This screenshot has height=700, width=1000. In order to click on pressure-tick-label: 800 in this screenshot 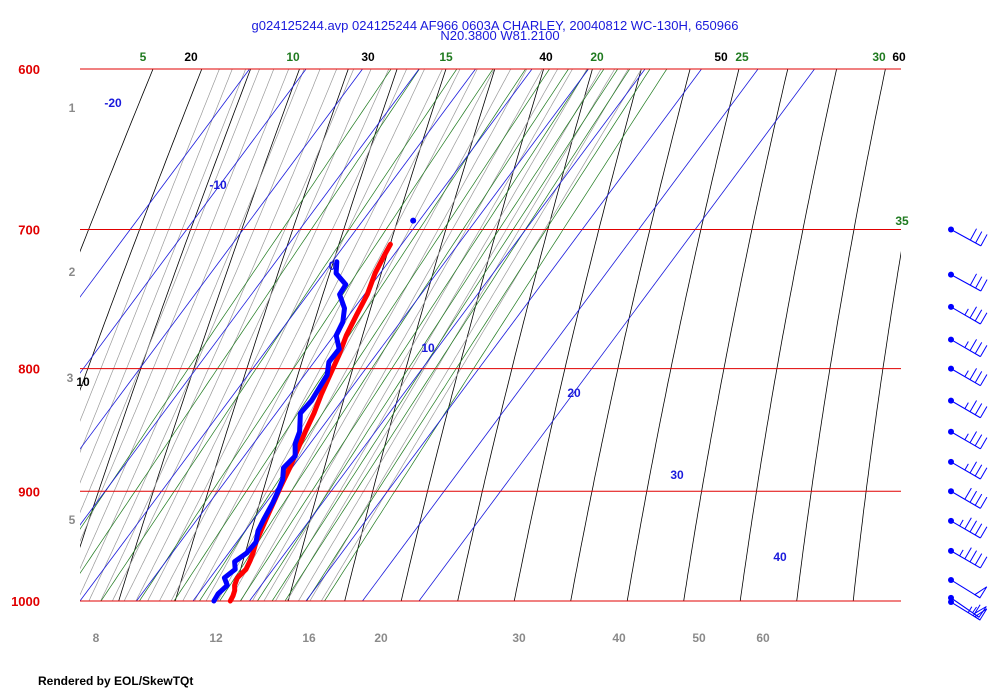, I will do `click(29, 369)`.